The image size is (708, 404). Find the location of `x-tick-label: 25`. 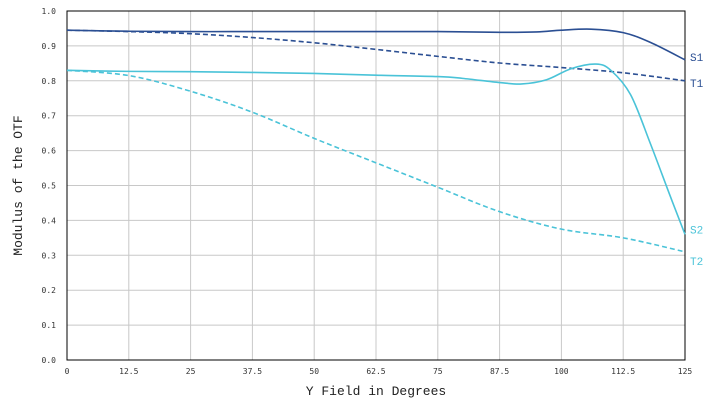

x-tick-label: 25 is located at coordinates (191, 371).